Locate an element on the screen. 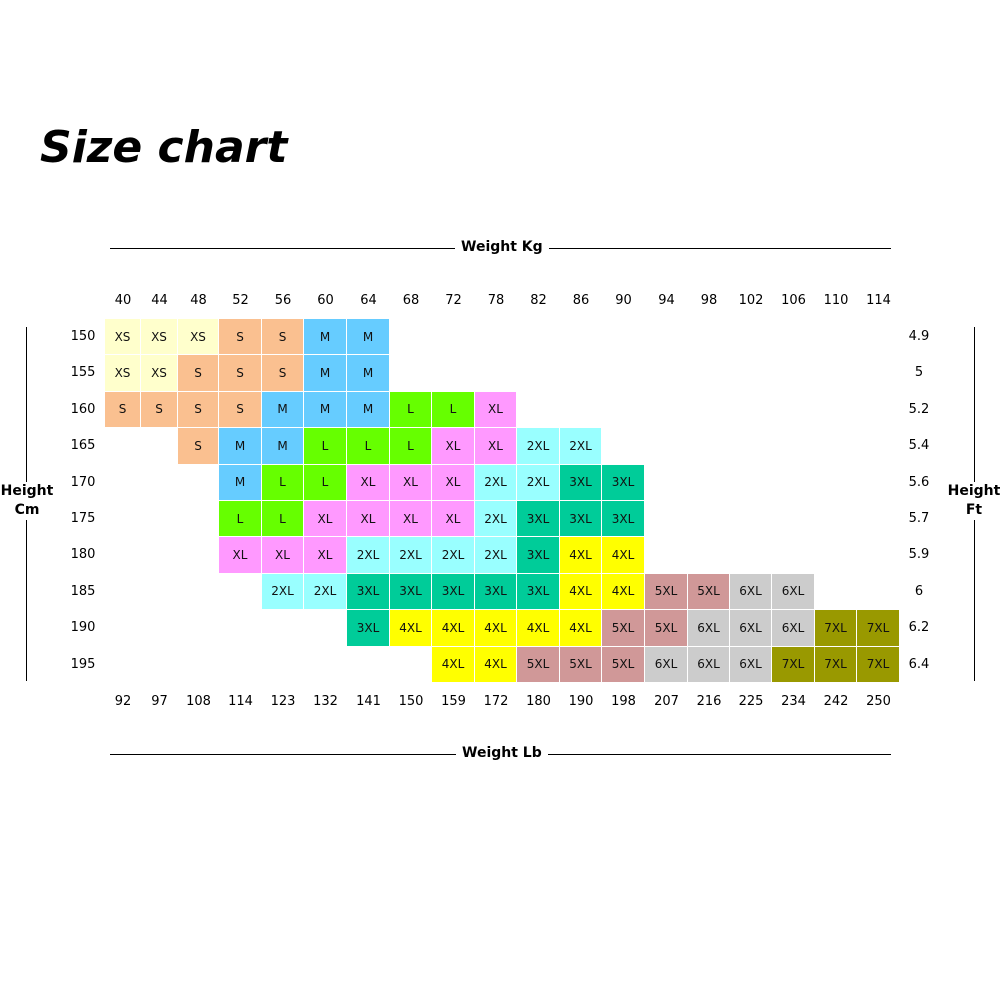  cm-tick-label: 185 is located at coordinates (83, 591).